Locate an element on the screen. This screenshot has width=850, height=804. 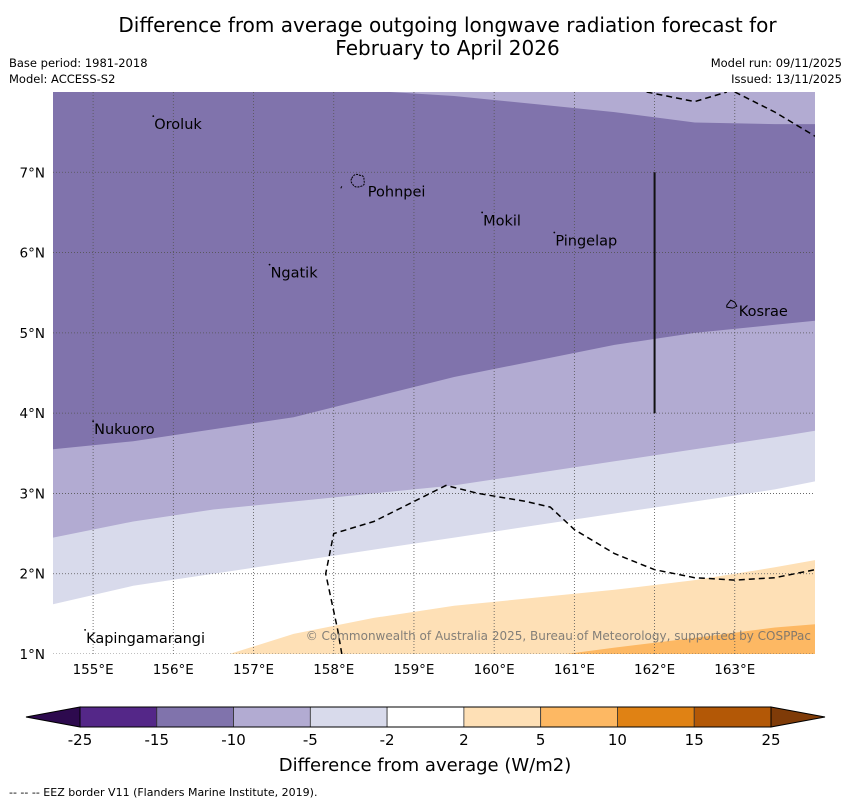
colorbar: -25 -15 -10 -5 -2 2 5 10 15 25 is located at coordinates (425, 727).